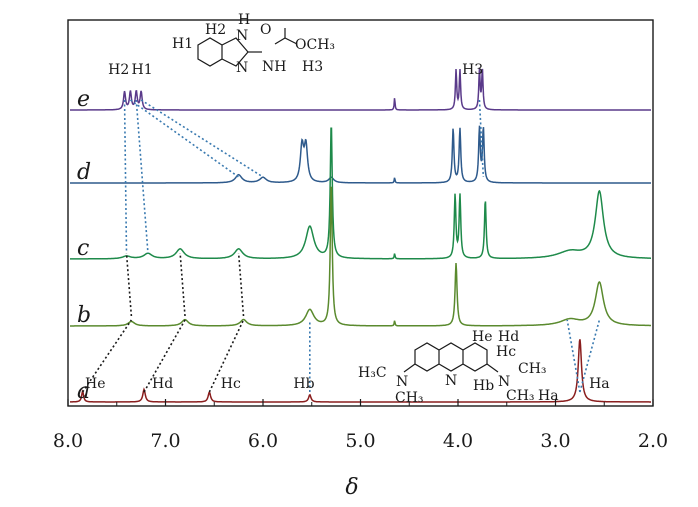 This screenshot has width=698, height=507. Describe the element at coordinates (360, 441) in the screenshot. I see `x-tick-label: 5.0` at that location.